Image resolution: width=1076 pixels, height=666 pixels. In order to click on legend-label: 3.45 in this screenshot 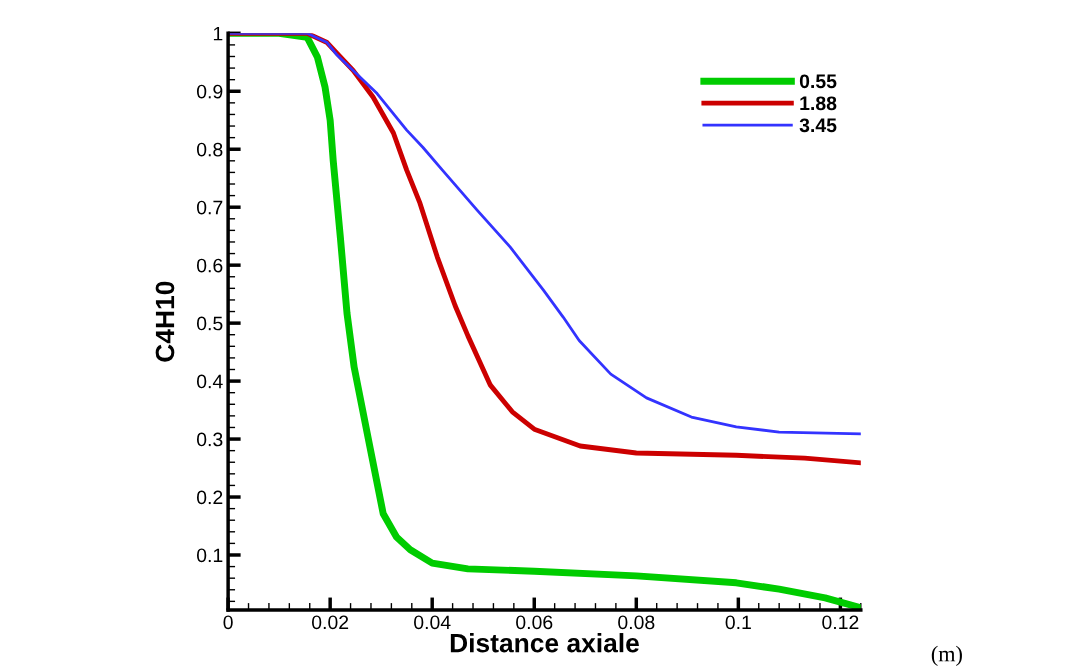, I will do `click(818, 125)`.